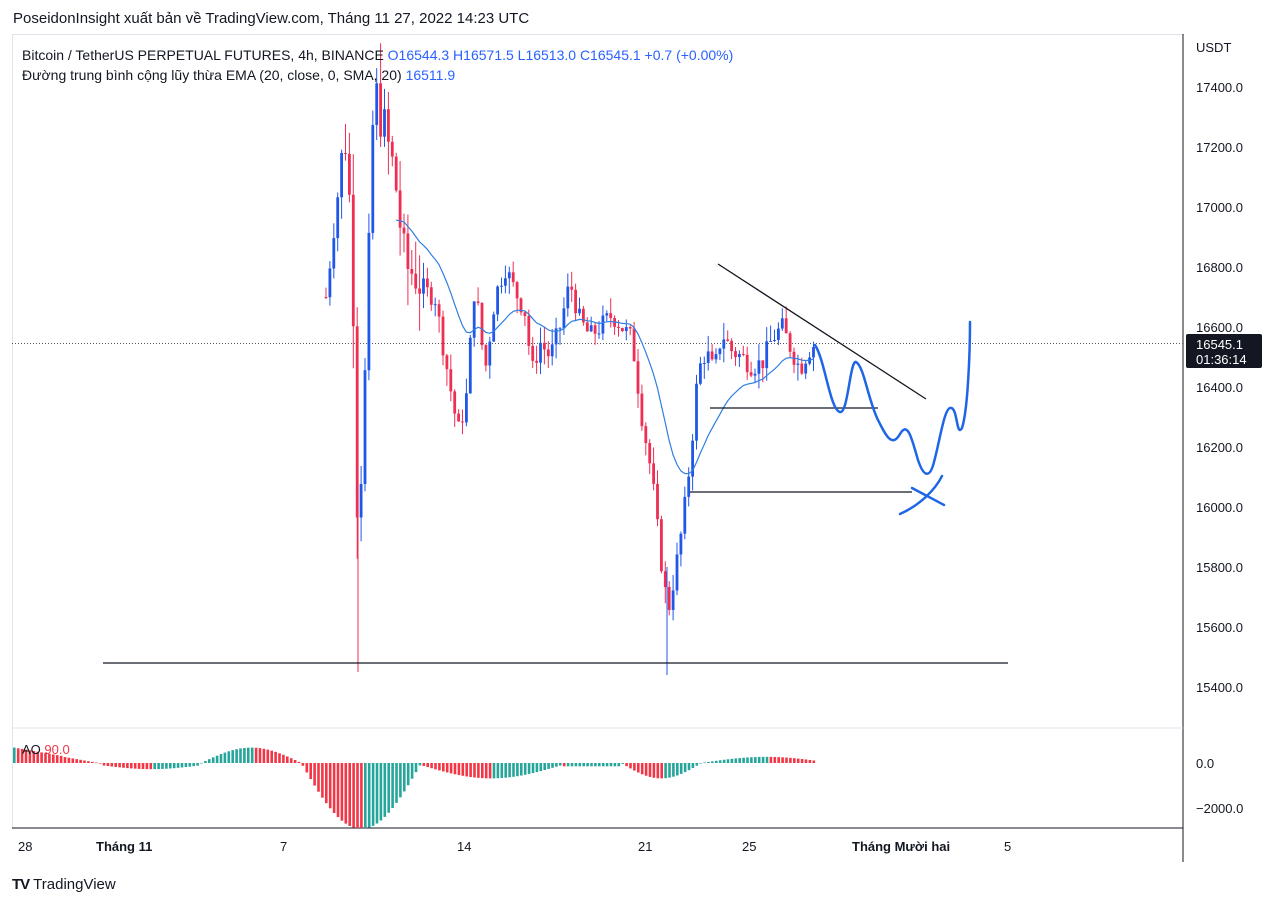  I want to click on time-tick-label: 7, so click(283, 846).